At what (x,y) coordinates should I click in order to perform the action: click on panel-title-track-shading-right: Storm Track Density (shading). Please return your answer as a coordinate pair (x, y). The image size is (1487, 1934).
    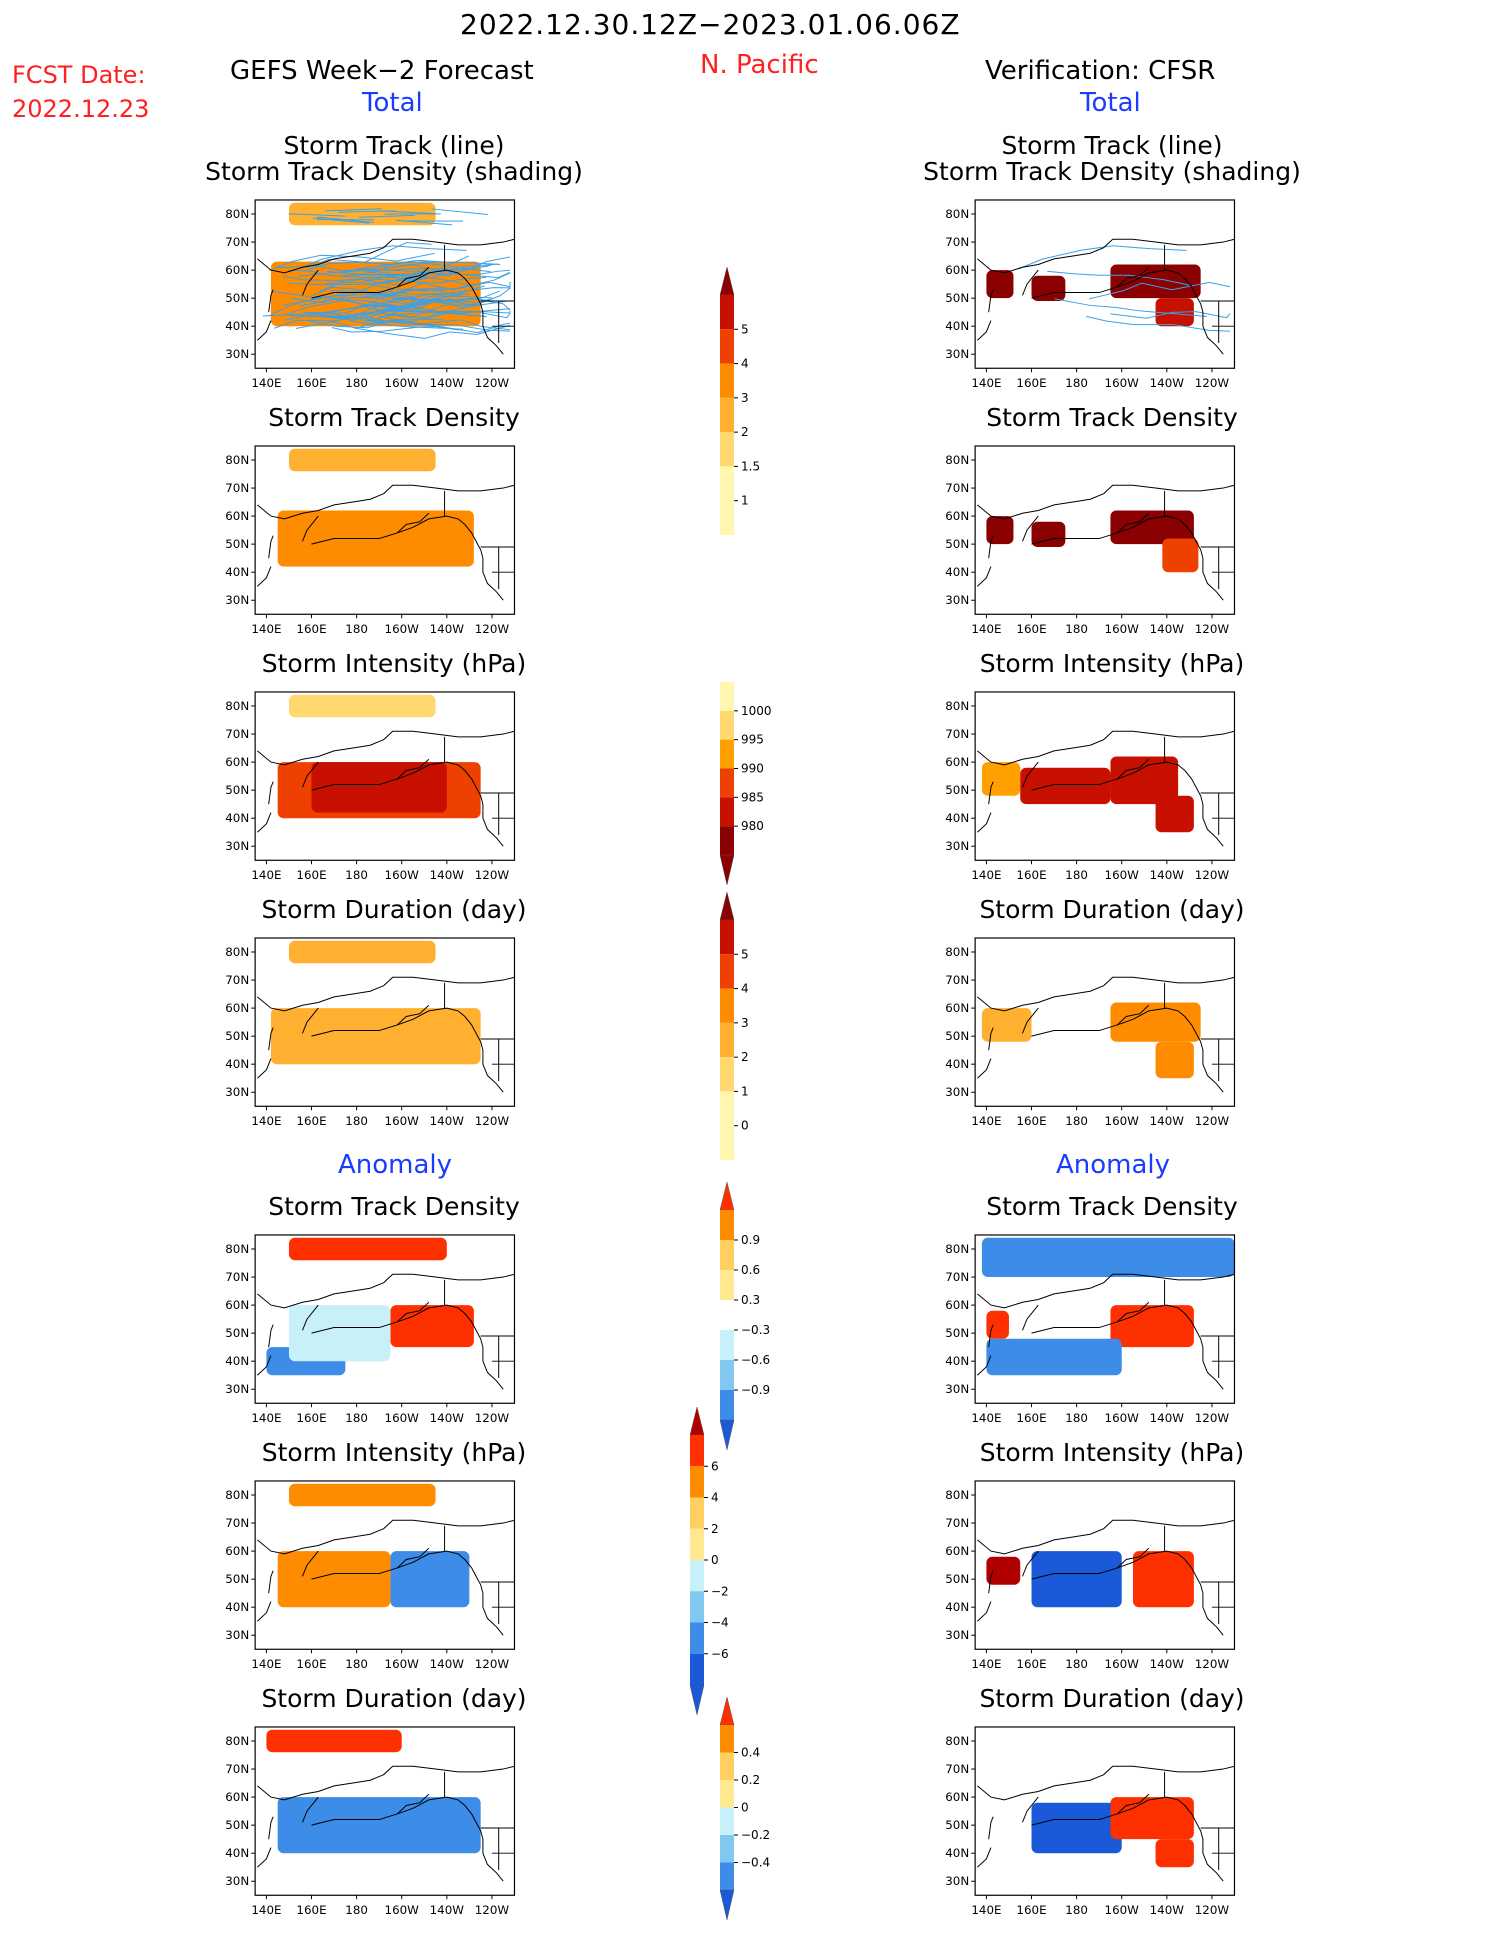
    Looking at the image, I should click on (1112, 172).